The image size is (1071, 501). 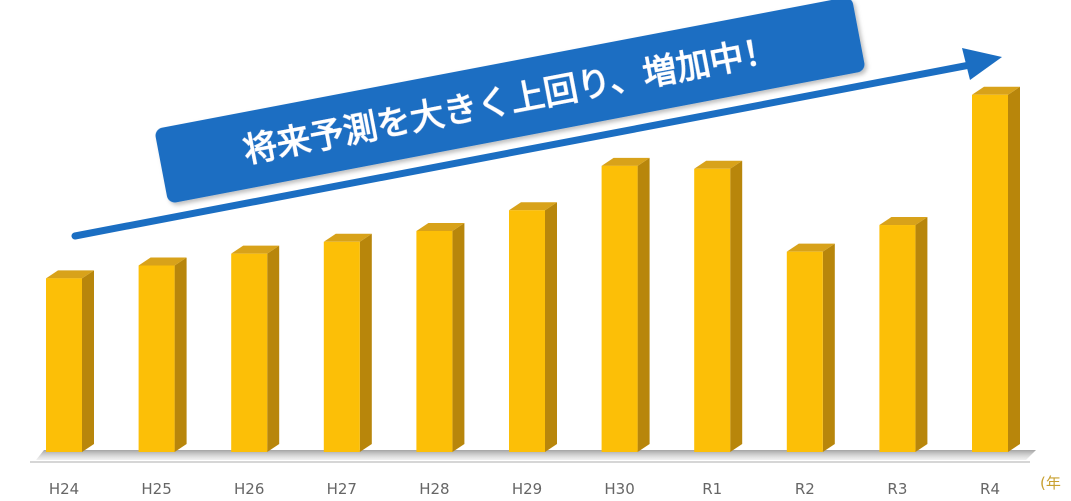 I want to click on bar-H27, so click(x=347, y=342).